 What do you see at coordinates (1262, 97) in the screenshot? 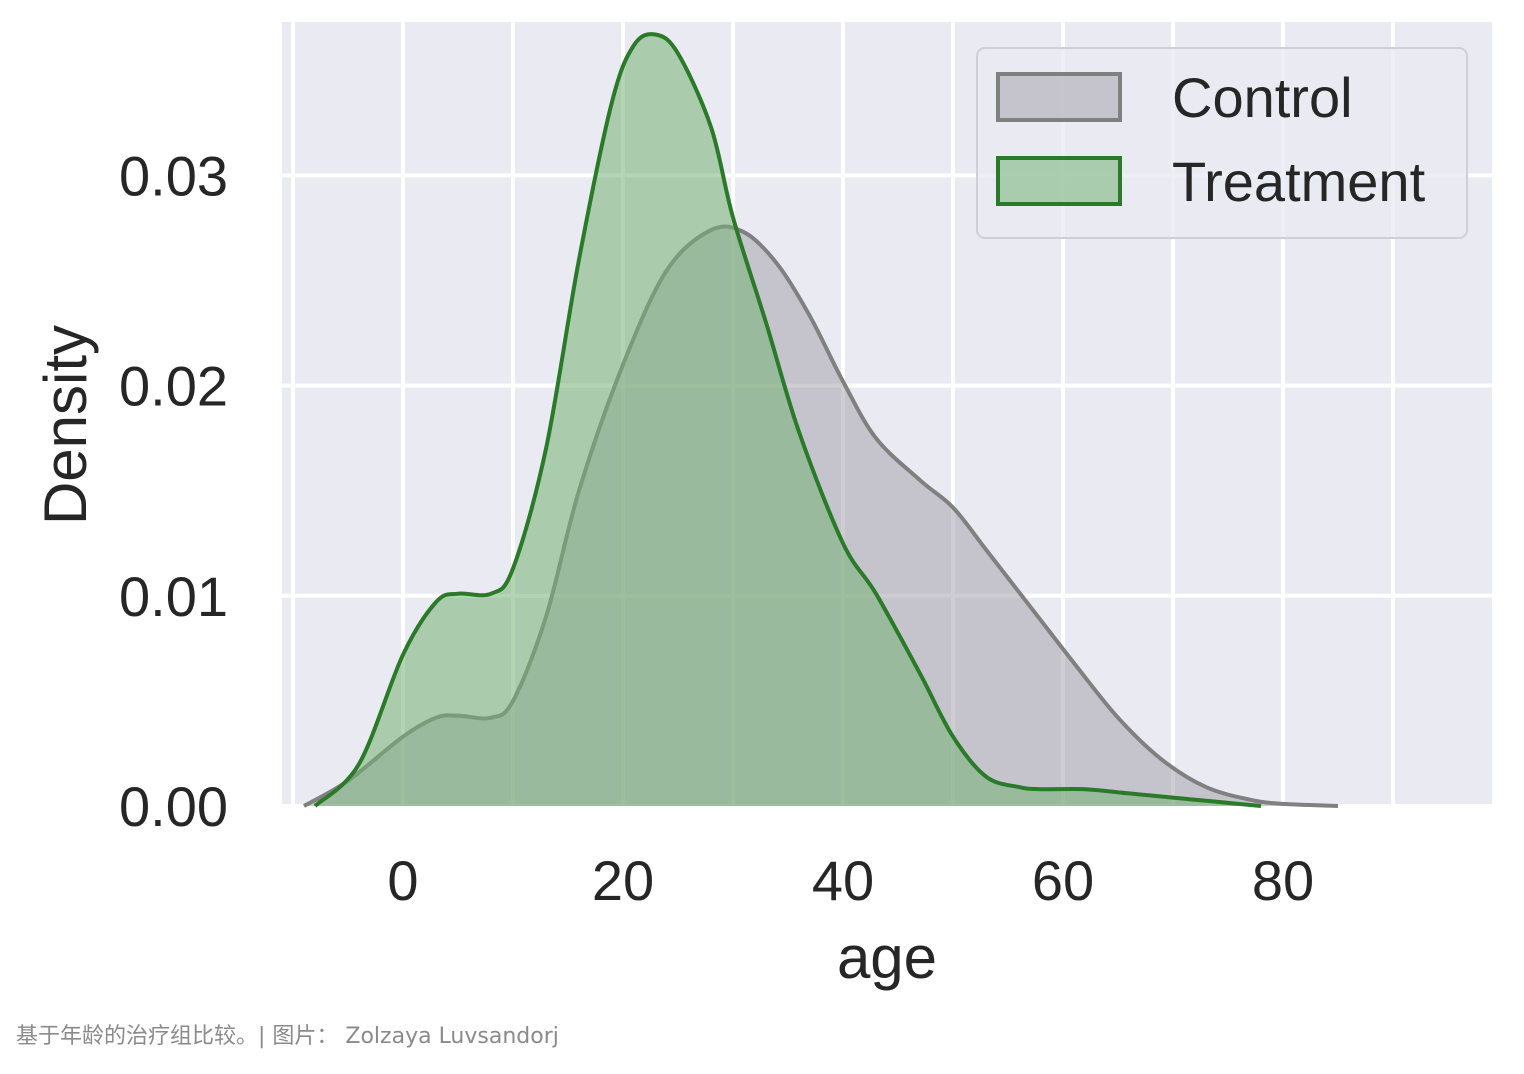
I see `legend-label-control: Control` at bounding box center [1262, 97].